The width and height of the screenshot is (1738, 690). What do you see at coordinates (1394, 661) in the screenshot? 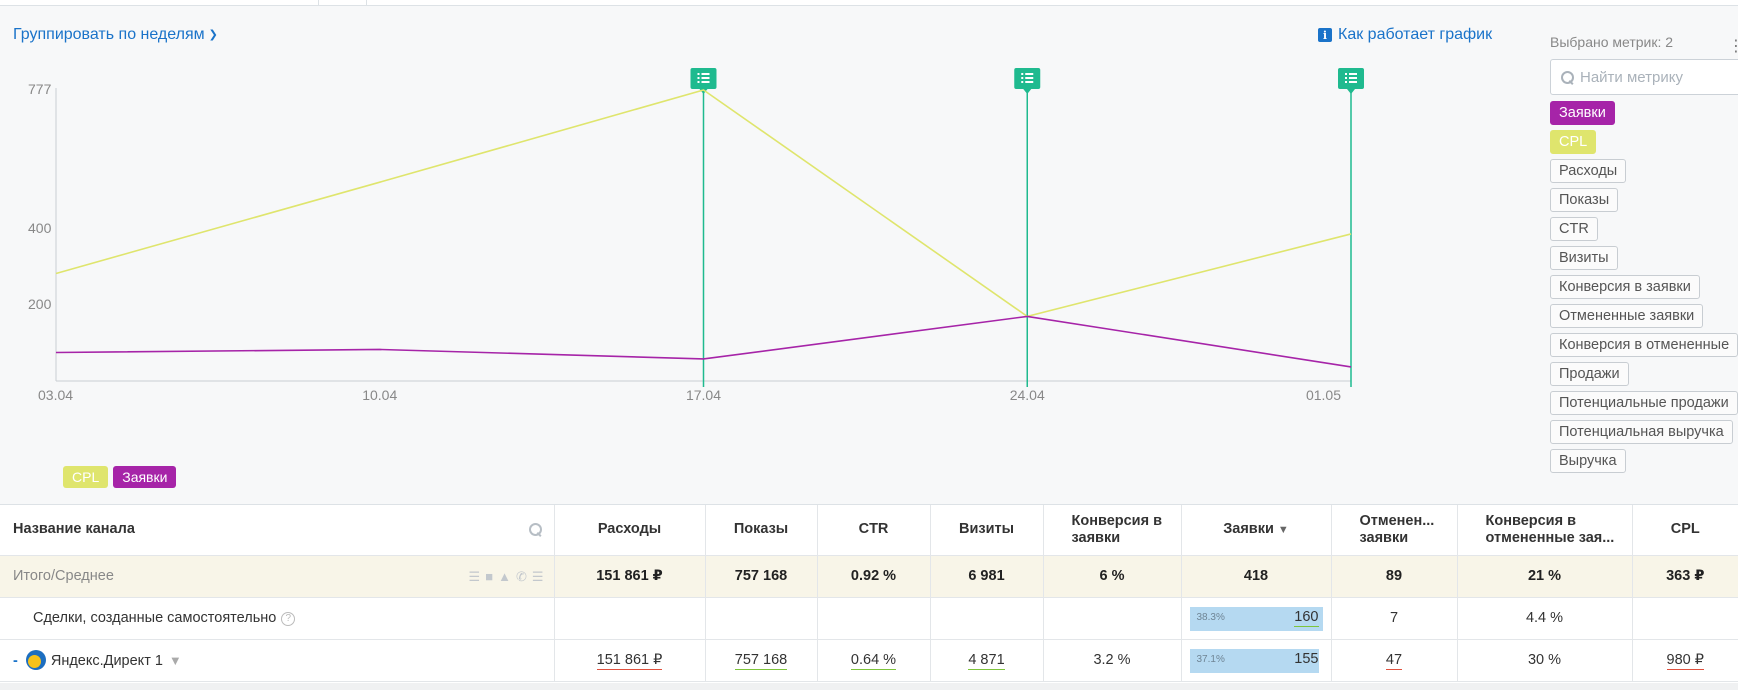
I see `cancelled-link: 47` at bounding box center [1394, 661].